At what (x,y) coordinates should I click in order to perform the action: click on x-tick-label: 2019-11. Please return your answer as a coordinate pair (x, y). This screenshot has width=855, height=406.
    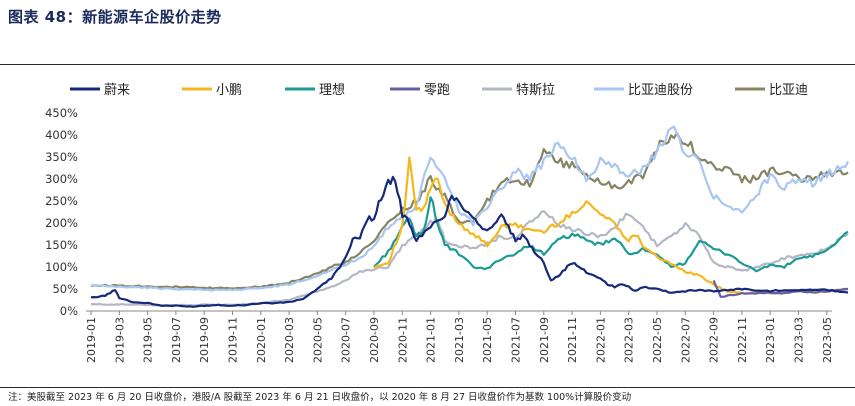
    Looking at the image, I should click on (233, 340).